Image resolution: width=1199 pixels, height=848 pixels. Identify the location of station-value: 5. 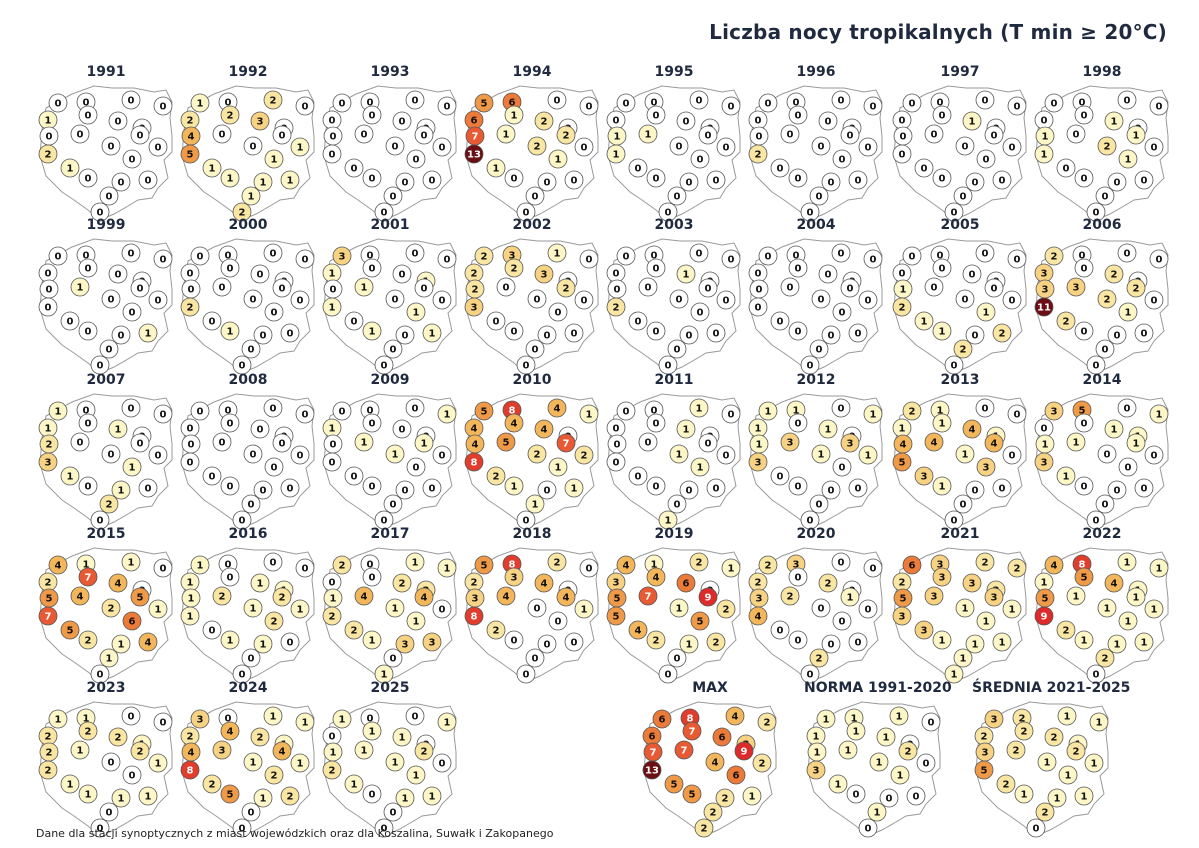
(674, 785).